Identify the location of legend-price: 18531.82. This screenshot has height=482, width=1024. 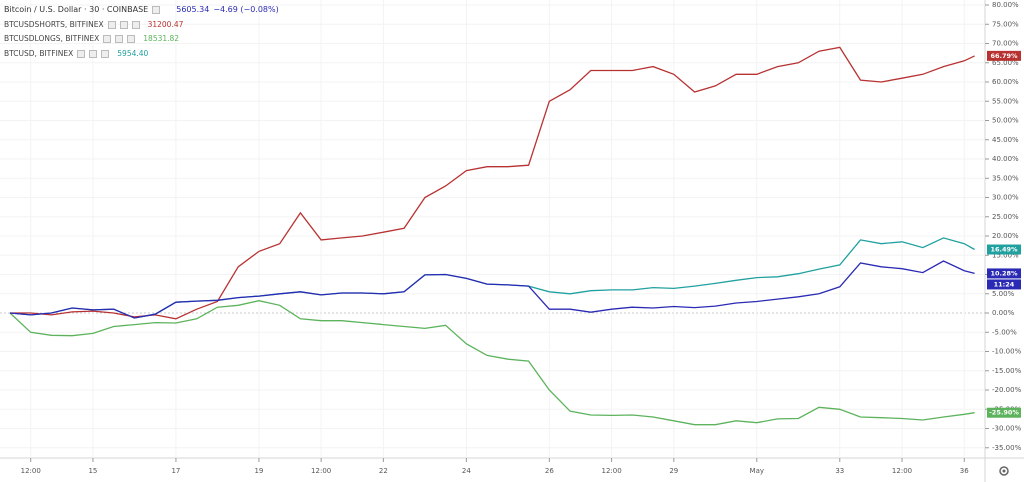
(161, 38).